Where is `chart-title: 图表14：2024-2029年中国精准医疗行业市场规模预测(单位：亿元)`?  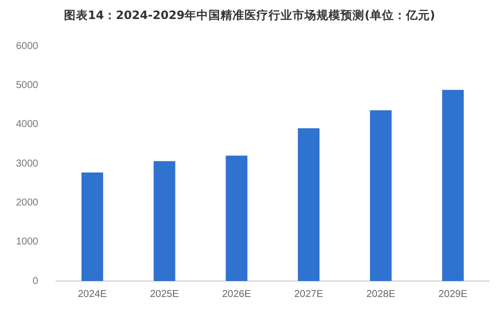
chart-title: 图表14：2024-2029年中国精准医疗行业市场规模预测(单位：亿元) is located at coordinates (249, 15).